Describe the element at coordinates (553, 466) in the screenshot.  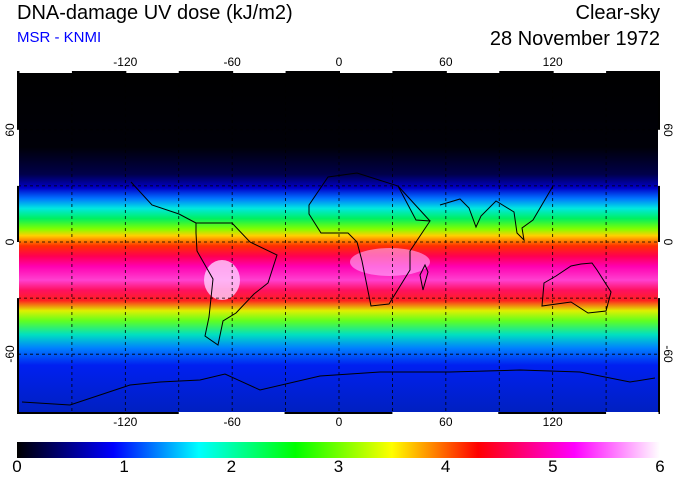
I see `colorbar-tick-label: 5` at that location.